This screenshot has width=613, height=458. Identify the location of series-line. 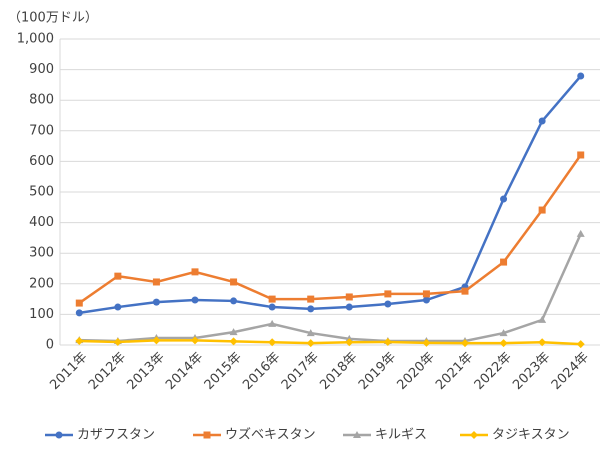
(330, 342).